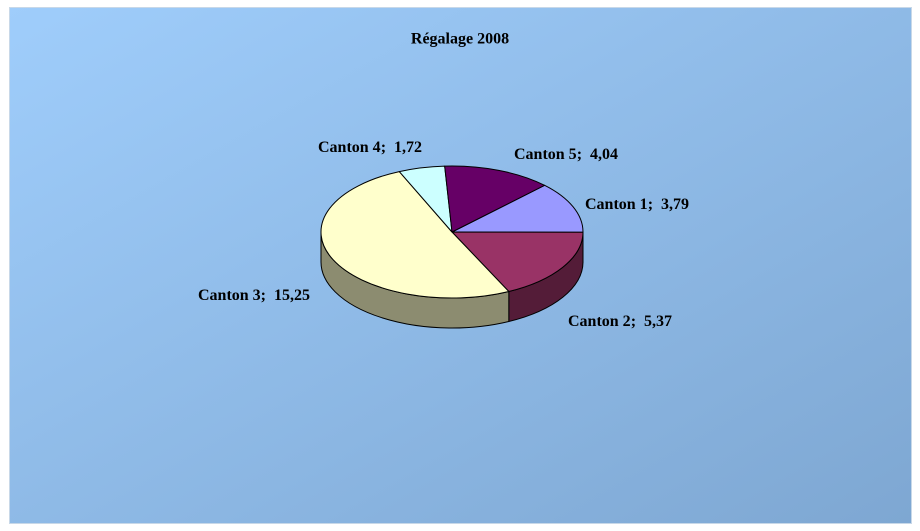 Image resolution: width=920 pixels, height=531 pixels. I want to click on label-value: 3,79, so click(675, 204).